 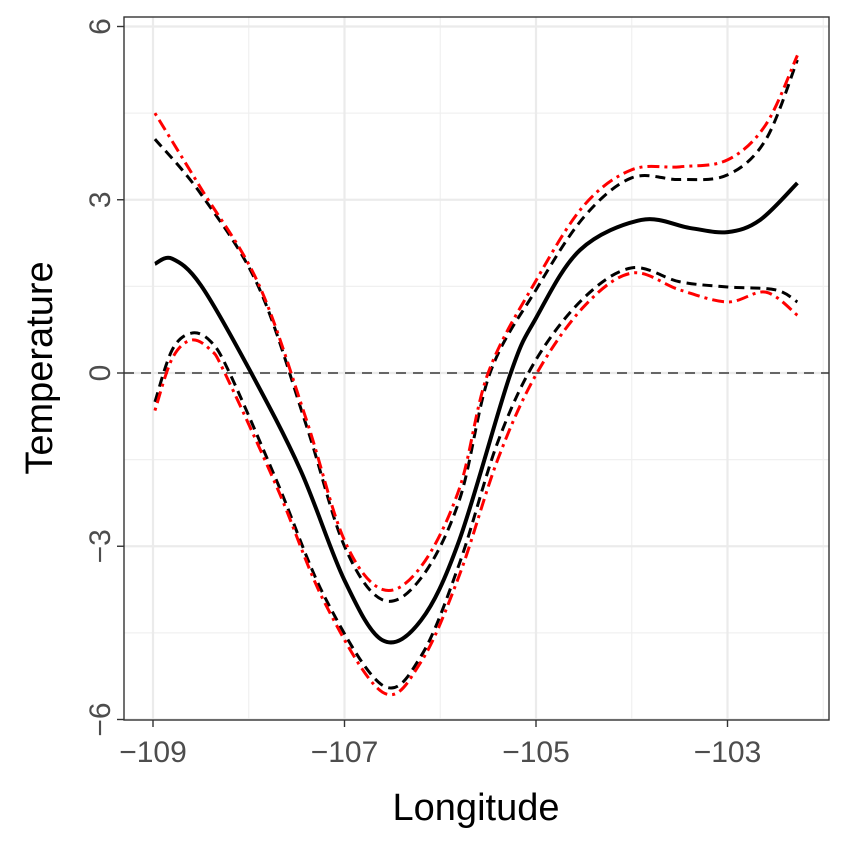 What do you see at coordinates (728, 752) in the screenshot?
I see `x-tick-label: −103` at bounding box center [728, 752].